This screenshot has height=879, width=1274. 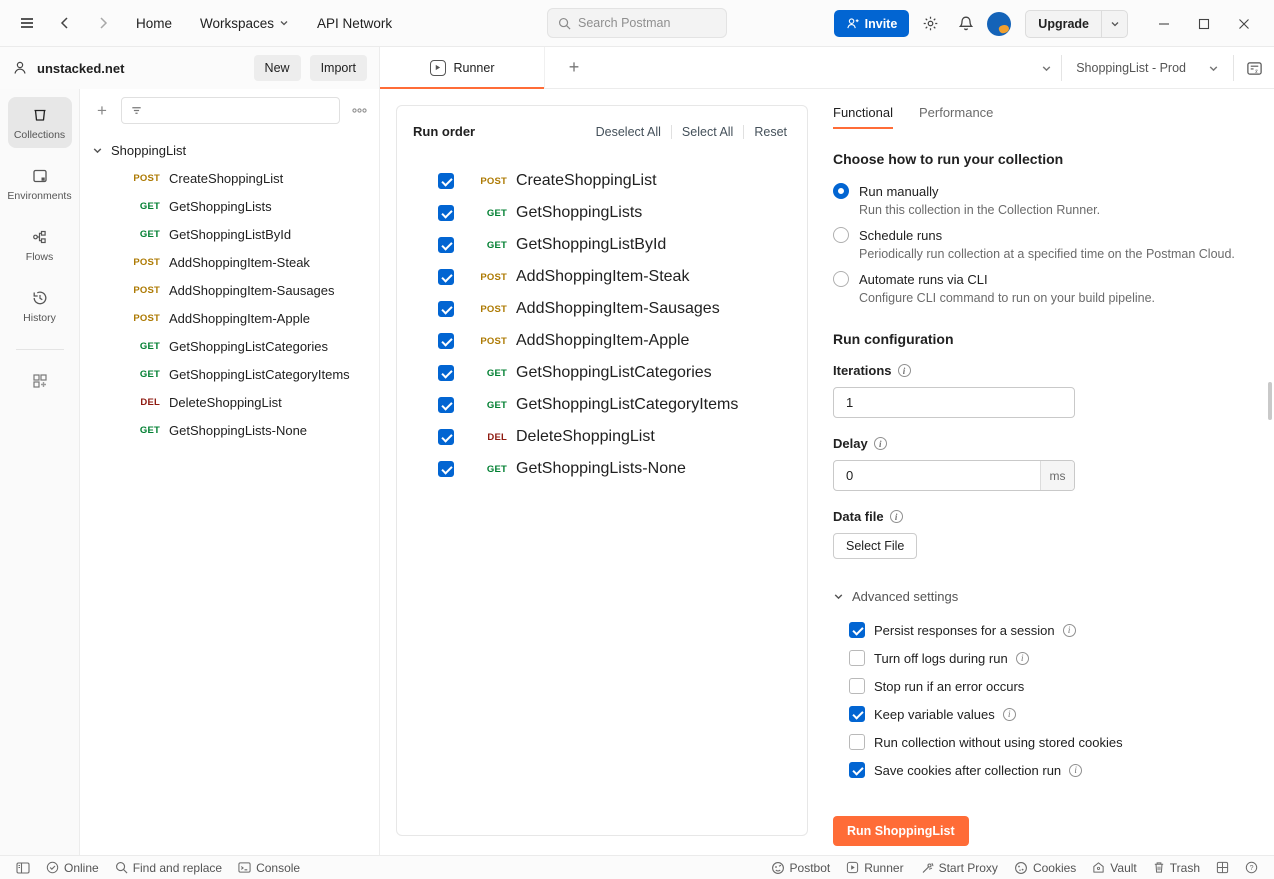 I want to click on import-button: Import, so click(x=338, y=68).